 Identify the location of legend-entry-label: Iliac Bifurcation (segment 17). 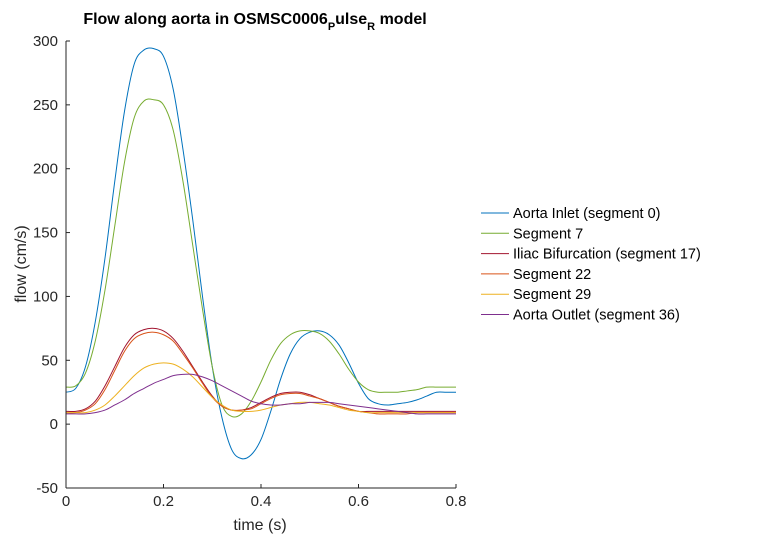
(607, 255).